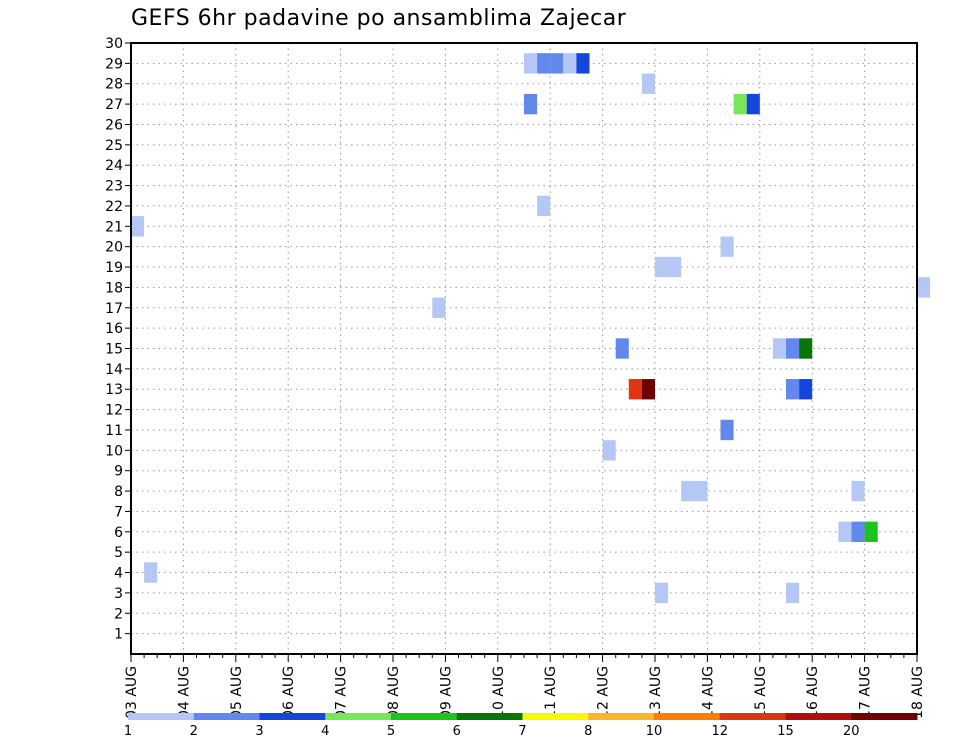  Describe the element at coordinates (379, 18) in the screenshot. I see `chart-title: GEFS 6hr padavine po ansamblima Zajecar` at that location.